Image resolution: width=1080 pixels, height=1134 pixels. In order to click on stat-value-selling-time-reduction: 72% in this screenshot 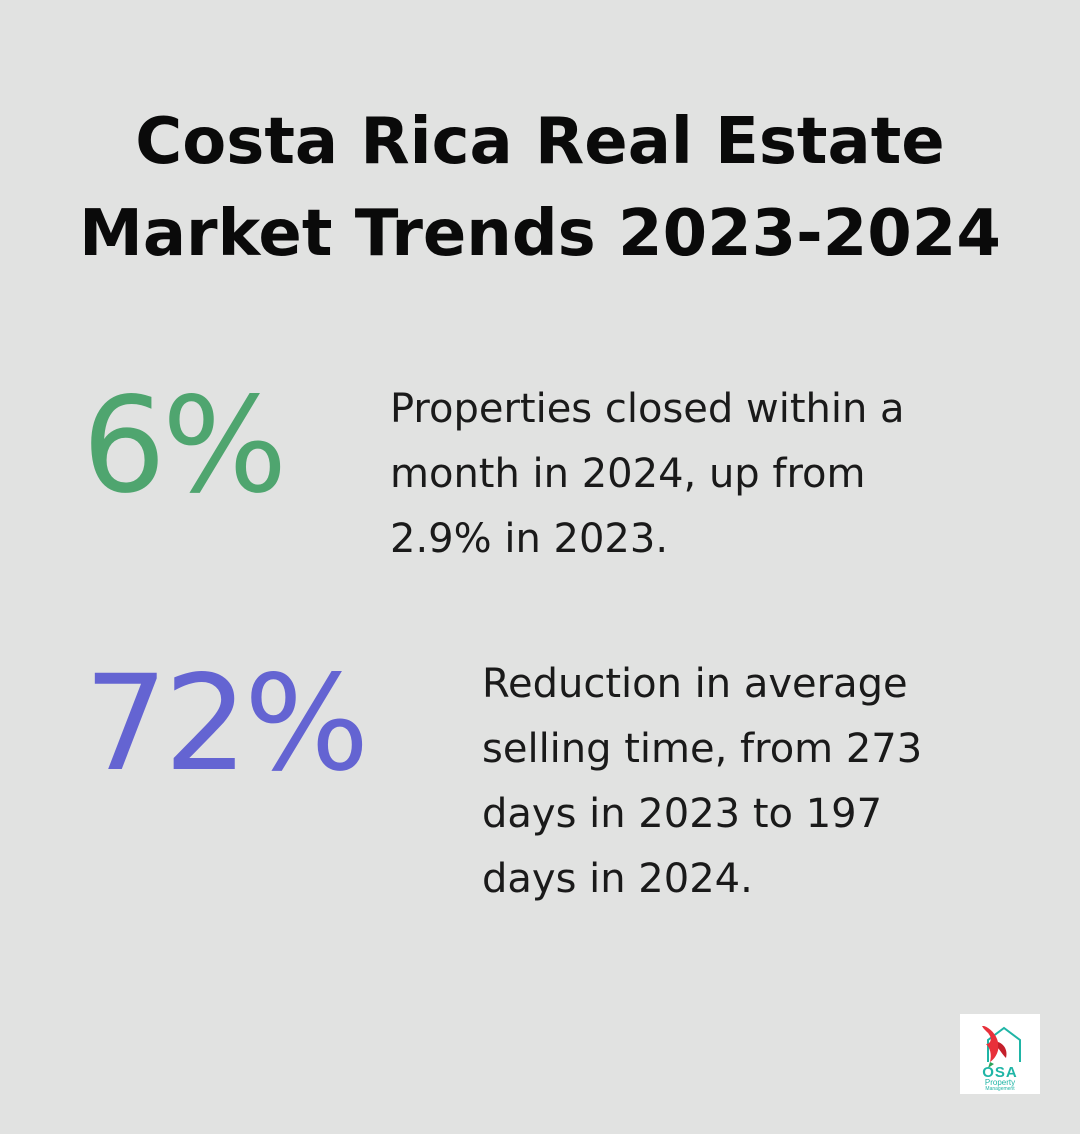, I will do `click(226, 724)`.